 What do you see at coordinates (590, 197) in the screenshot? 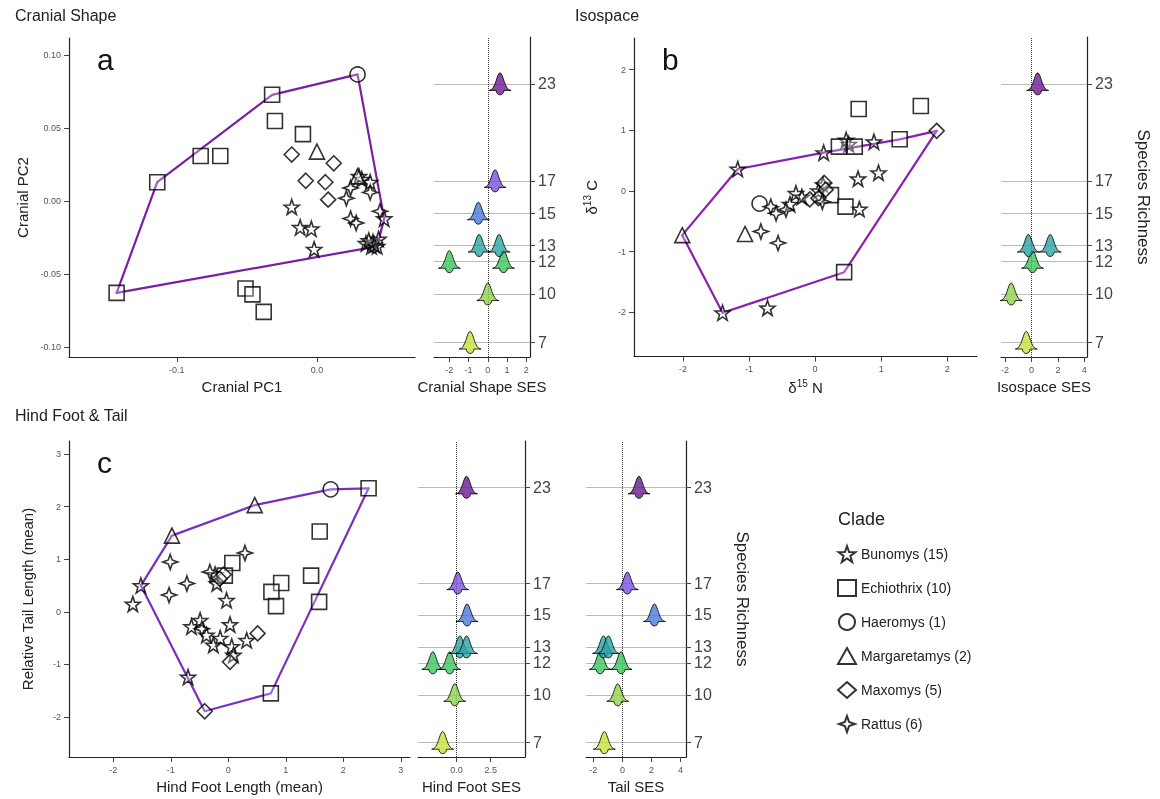
I see `y-axis-title: δ13 C` at bounding box center [590, 197].